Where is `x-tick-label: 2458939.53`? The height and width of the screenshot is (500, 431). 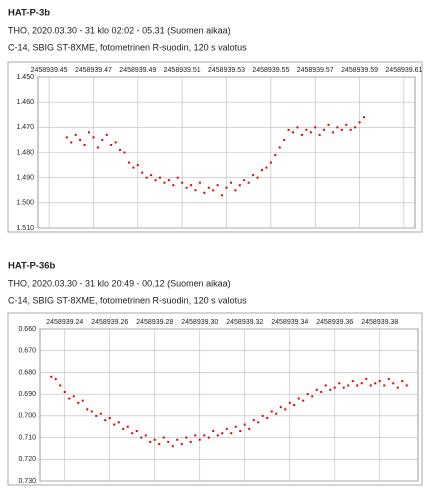 x-tick-label: 2458939.53 is located at coordinates (226, 70).